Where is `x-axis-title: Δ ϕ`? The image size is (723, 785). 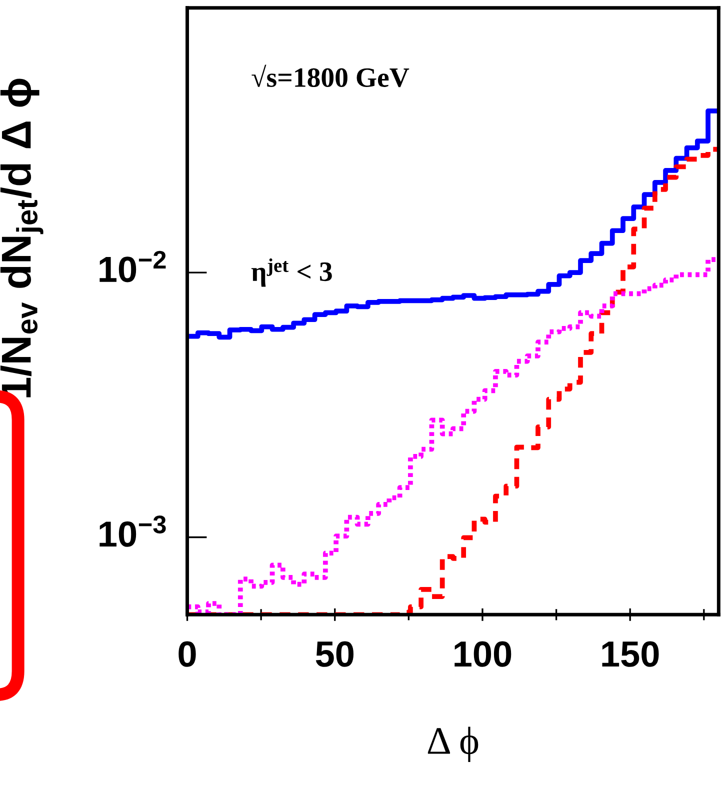
x-axis-title: Δ ϕ is located at coordinates (453, 744).